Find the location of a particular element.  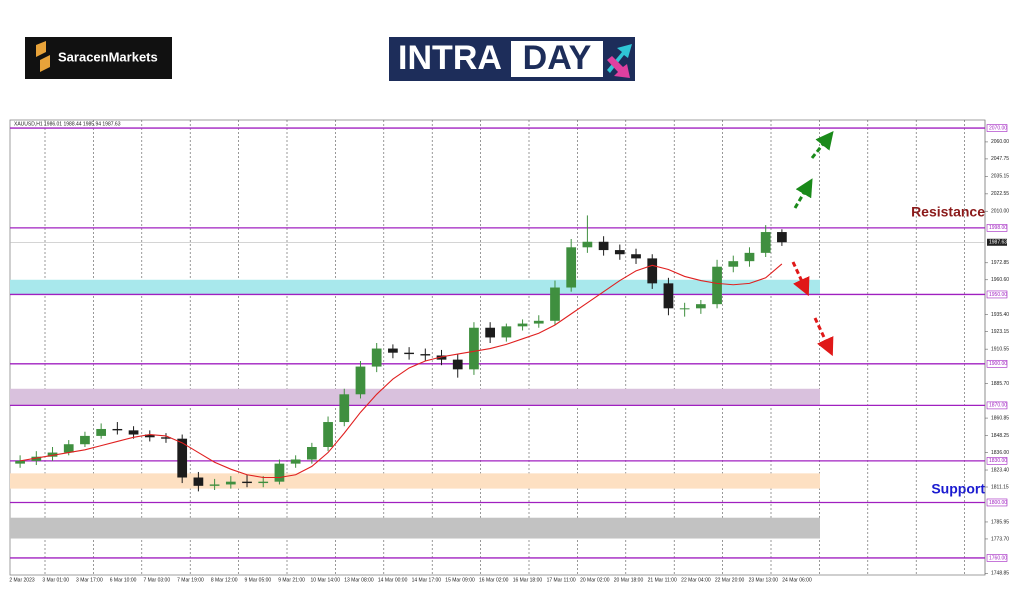

y-tick-label: 2060.00 is located at coordinates (1000, 142).